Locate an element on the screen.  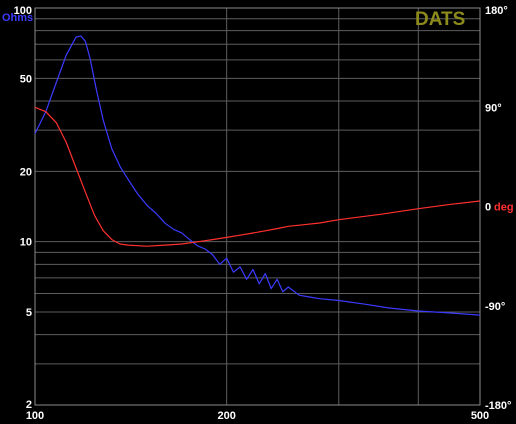
x-tick-label: 500 is located at coordinates (480, 416).